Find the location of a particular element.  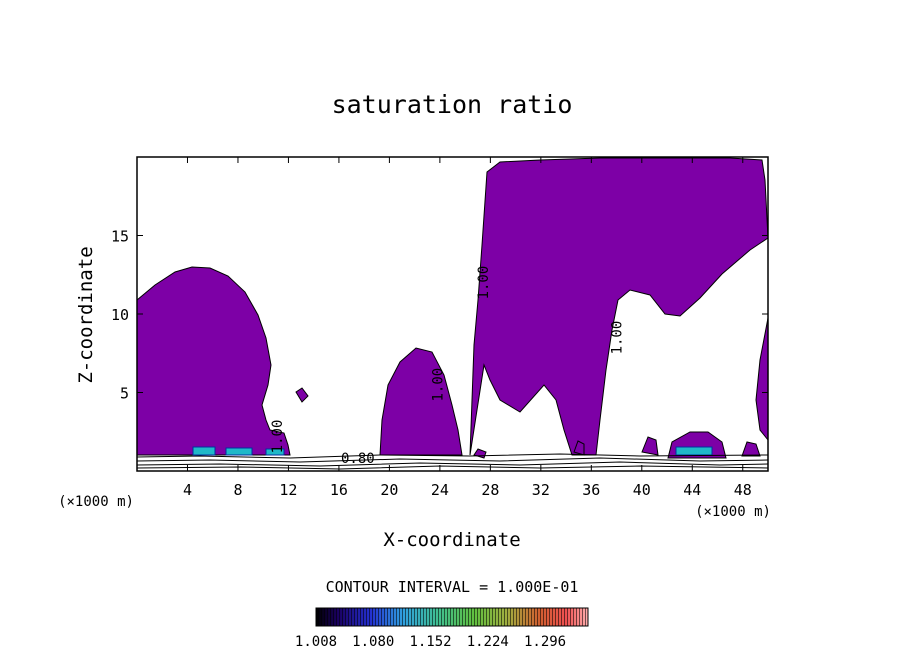

colorbar-labels: 1.008 1.080 1.152 1.224 1.296 is located at coordinates (430, 642).